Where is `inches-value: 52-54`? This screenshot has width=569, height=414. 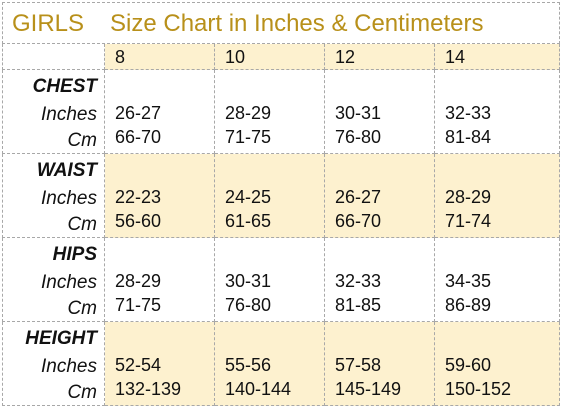
inches-value: 52-54 is located at coordinates (138, 365).